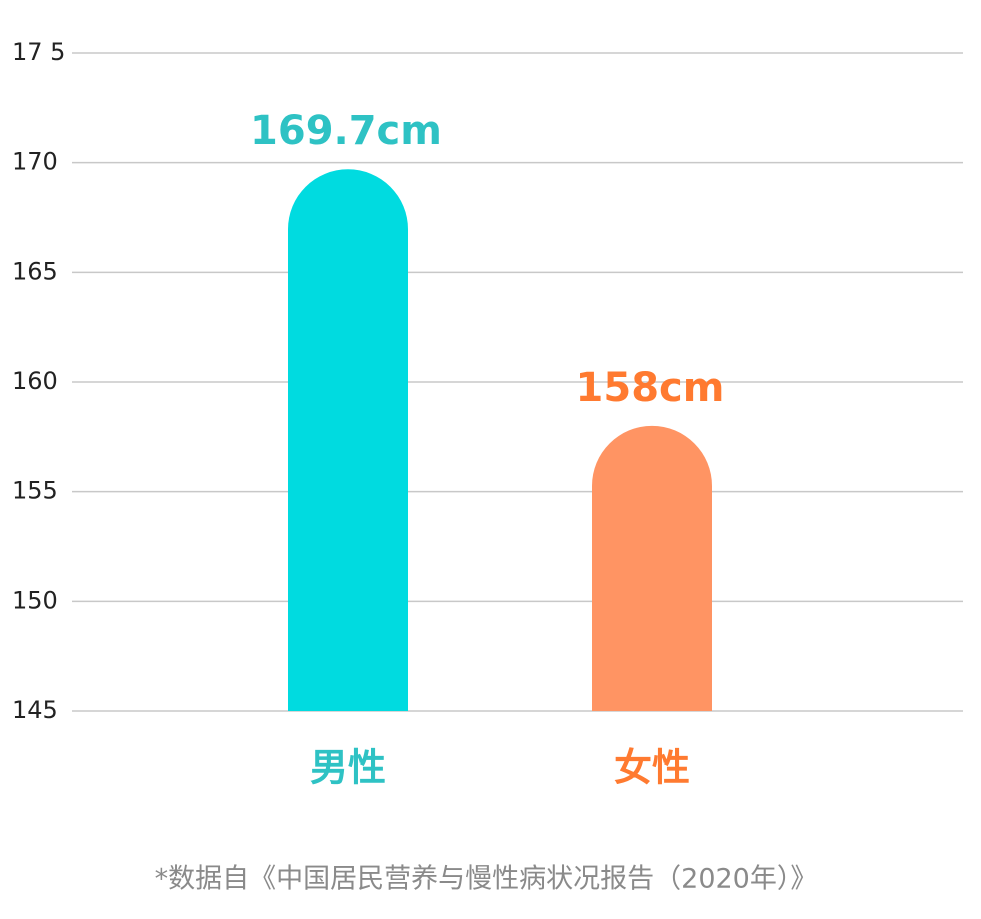  I want to click on footnote: *数据自《中国居民营养与慢性病状况报告（2020年）》, so click(486, 879).